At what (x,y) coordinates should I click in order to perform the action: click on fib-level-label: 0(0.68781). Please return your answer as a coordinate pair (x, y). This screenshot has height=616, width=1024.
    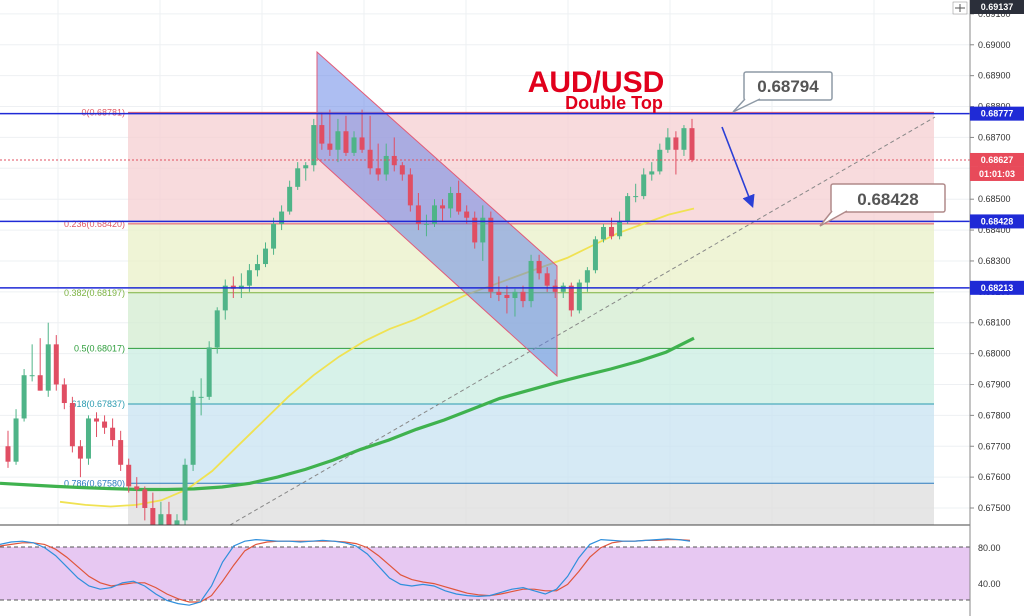
    Looking at the image, I should click on (103, 112).